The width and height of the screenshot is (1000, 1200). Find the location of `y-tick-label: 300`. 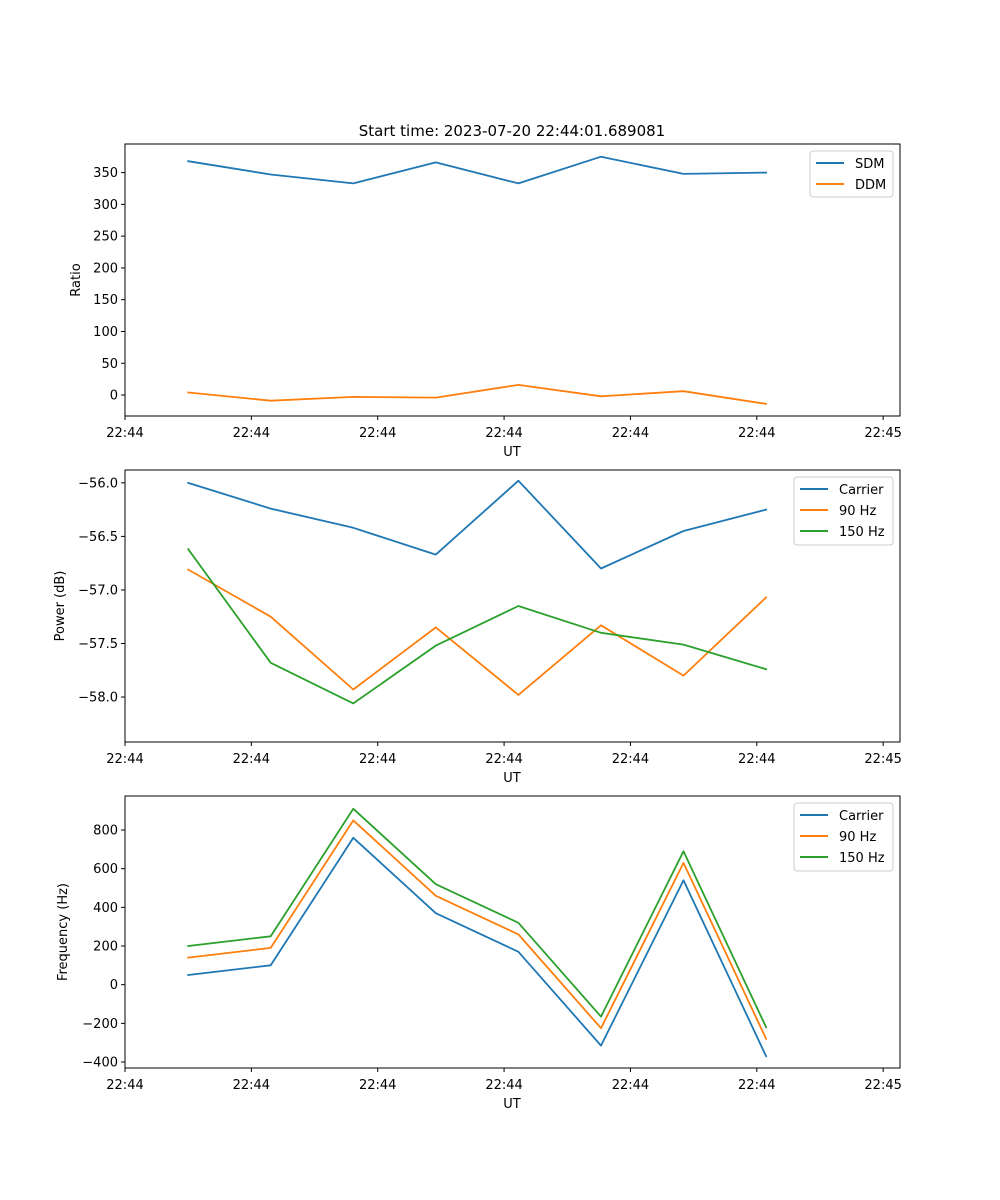

y-tick-label: 300 is located at coordinates (105, 205).